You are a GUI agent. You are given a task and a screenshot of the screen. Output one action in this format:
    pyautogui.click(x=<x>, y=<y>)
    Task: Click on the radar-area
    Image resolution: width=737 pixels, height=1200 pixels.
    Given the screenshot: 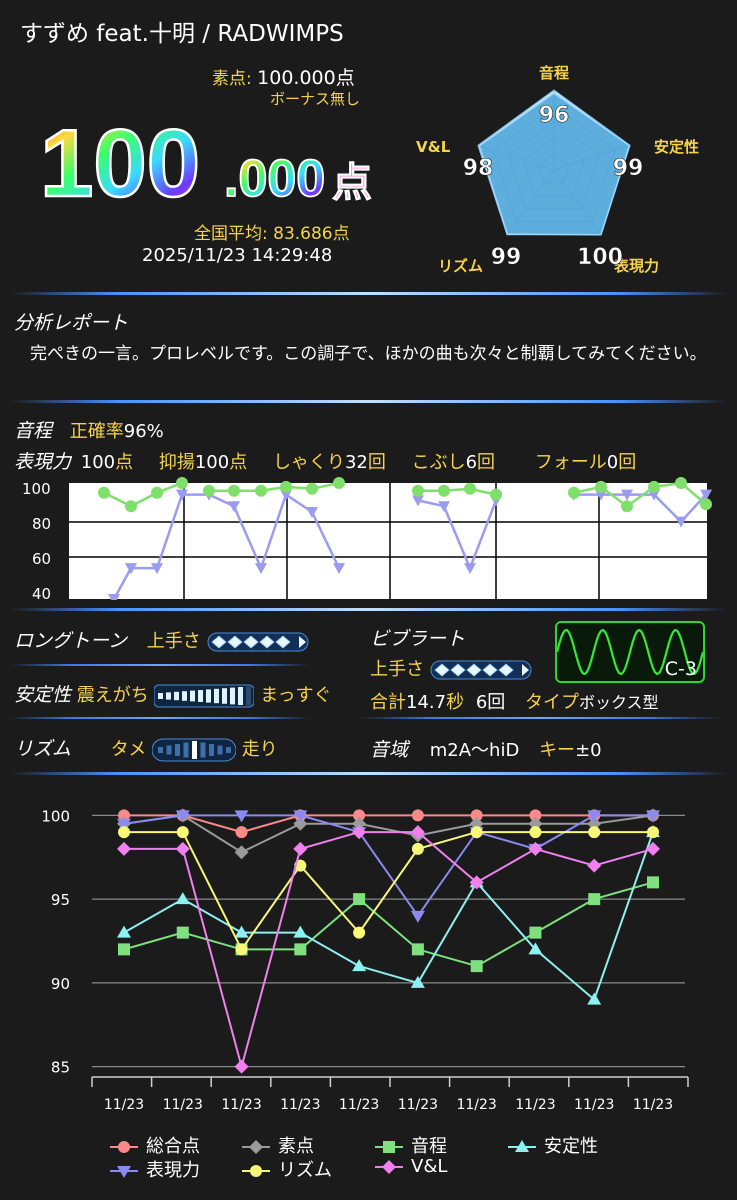 What is the action you would take?
    pyautogui.click(x=554, y=164)
    